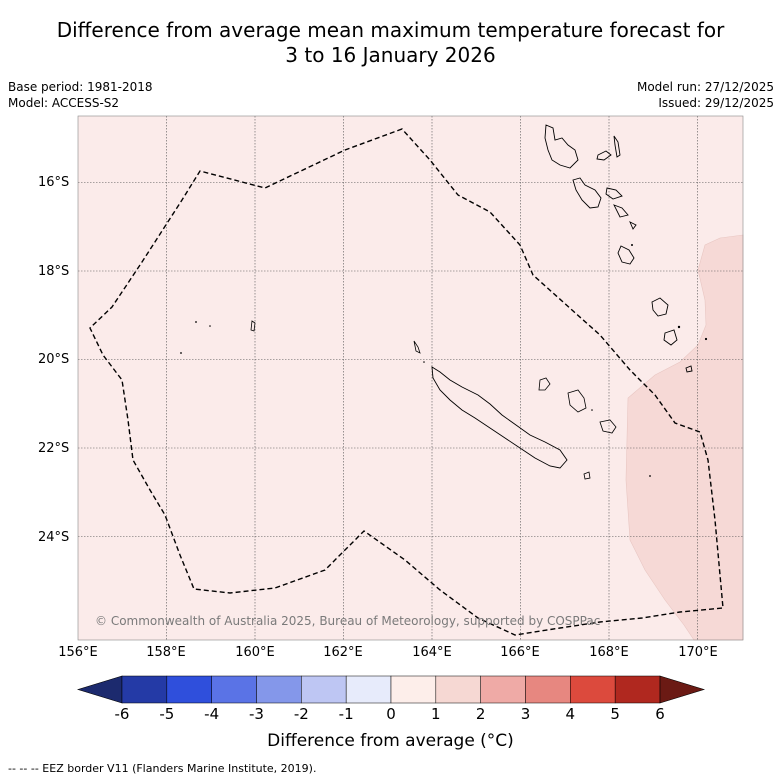  What do you see at coordinates (432, 652) in the screenshot?
I see `lon-label-164e: 164°E` at bounding box center [432, 652].